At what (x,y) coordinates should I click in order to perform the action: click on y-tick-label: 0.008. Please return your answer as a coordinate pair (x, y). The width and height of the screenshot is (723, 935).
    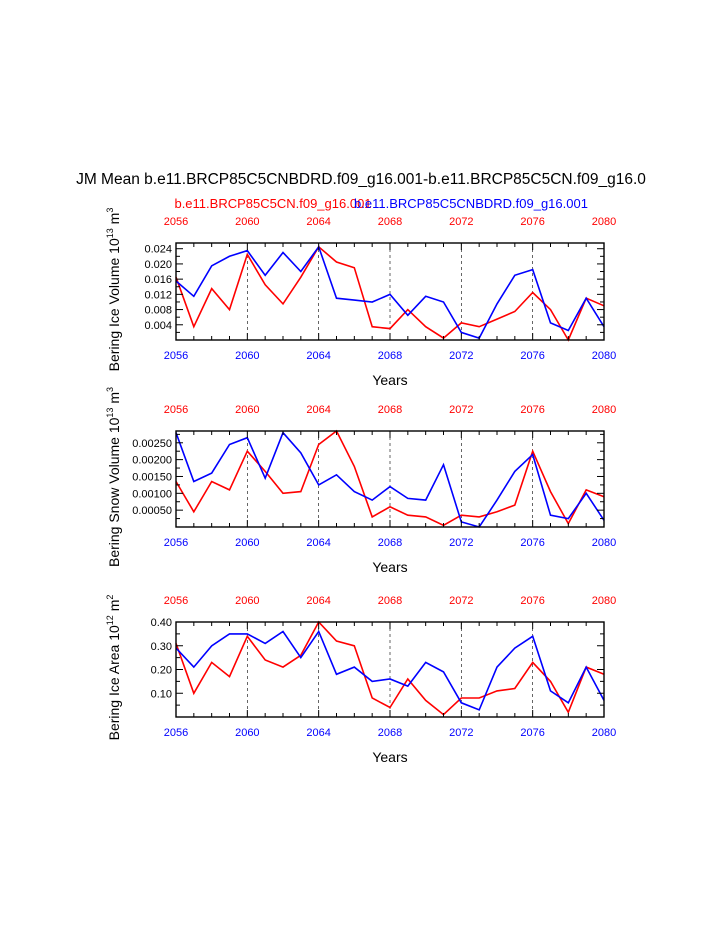
    Looking at the image, I should click on (158, 311).